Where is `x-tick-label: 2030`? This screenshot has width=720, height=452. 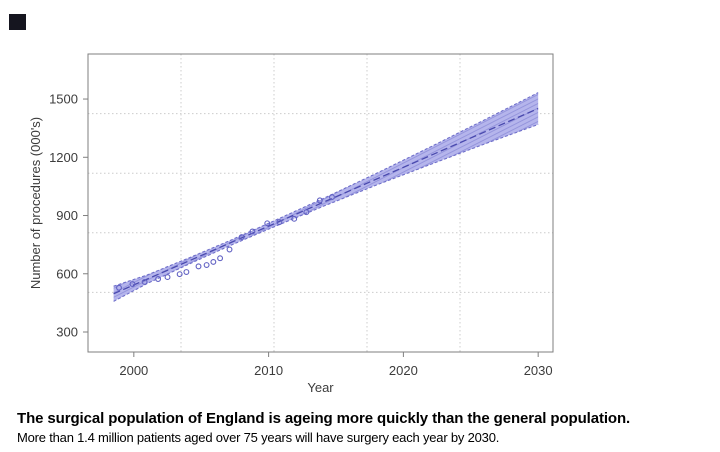 x-tick-label: 2030 is located at coordinates (538, 370).